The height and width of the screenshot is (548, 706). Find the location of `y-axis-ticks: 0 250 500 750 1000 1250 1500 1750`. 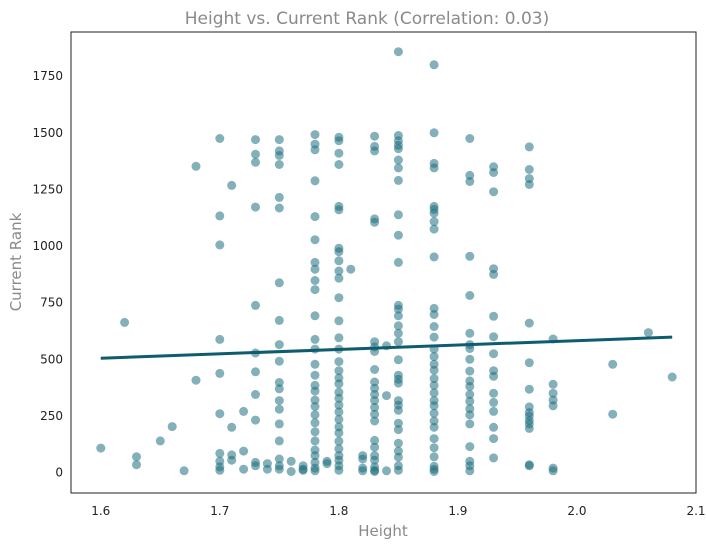

y-axis-ticks: 0 250 500 750 1000 1250 1500 1750 is located at coordinates (47, 274).